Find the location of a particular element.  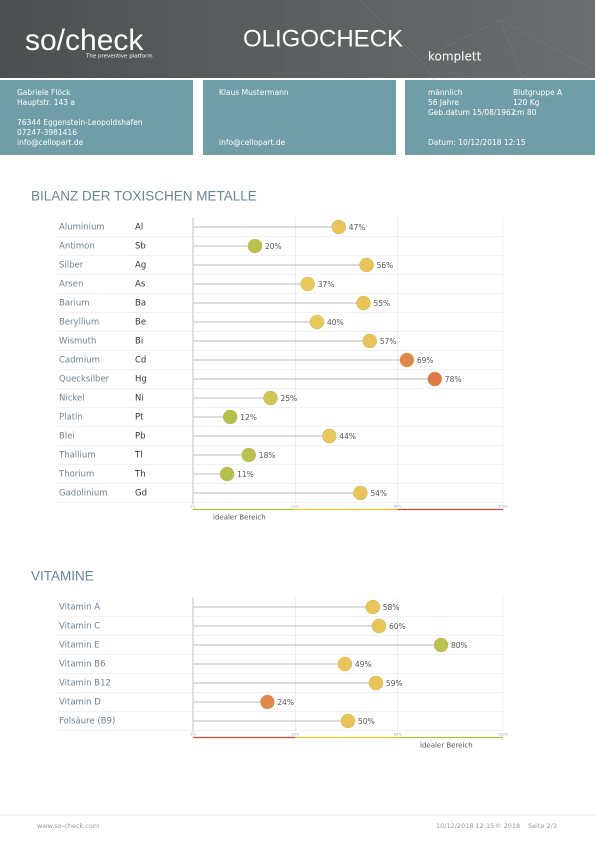

category-label: Vitamin C is located at coordinates (79, 627).